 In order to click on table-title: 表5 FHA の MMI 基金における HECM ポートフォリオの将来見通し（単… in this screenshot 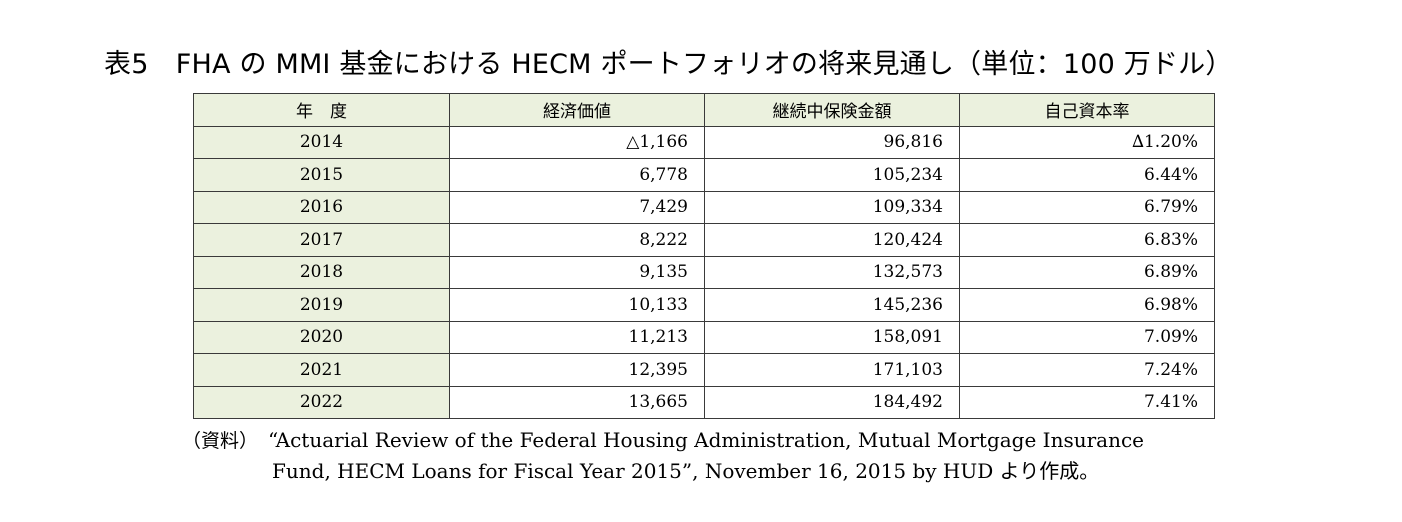, I will do `click(668, 64)`.